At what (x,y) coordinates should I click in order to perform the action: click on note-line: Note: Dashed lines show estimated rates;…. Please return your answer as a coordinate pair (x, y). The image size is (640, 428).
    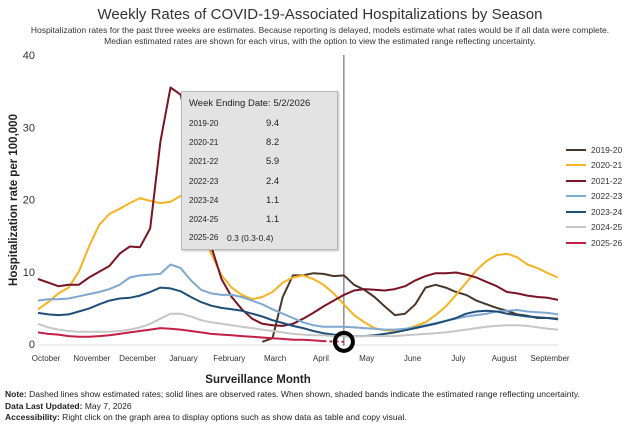
    Looking at the image, I should click on (292, 395).